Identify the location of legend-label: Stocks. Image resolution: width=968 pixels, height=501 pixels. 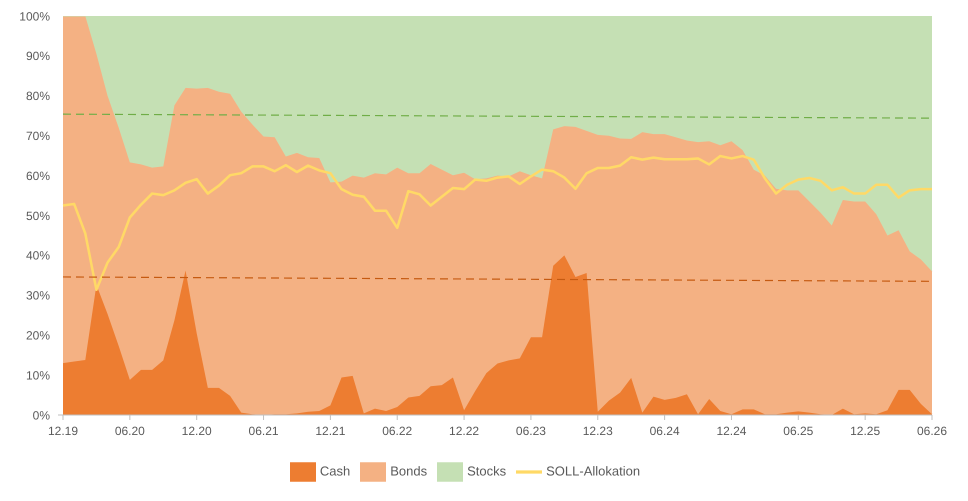
(486, 470).